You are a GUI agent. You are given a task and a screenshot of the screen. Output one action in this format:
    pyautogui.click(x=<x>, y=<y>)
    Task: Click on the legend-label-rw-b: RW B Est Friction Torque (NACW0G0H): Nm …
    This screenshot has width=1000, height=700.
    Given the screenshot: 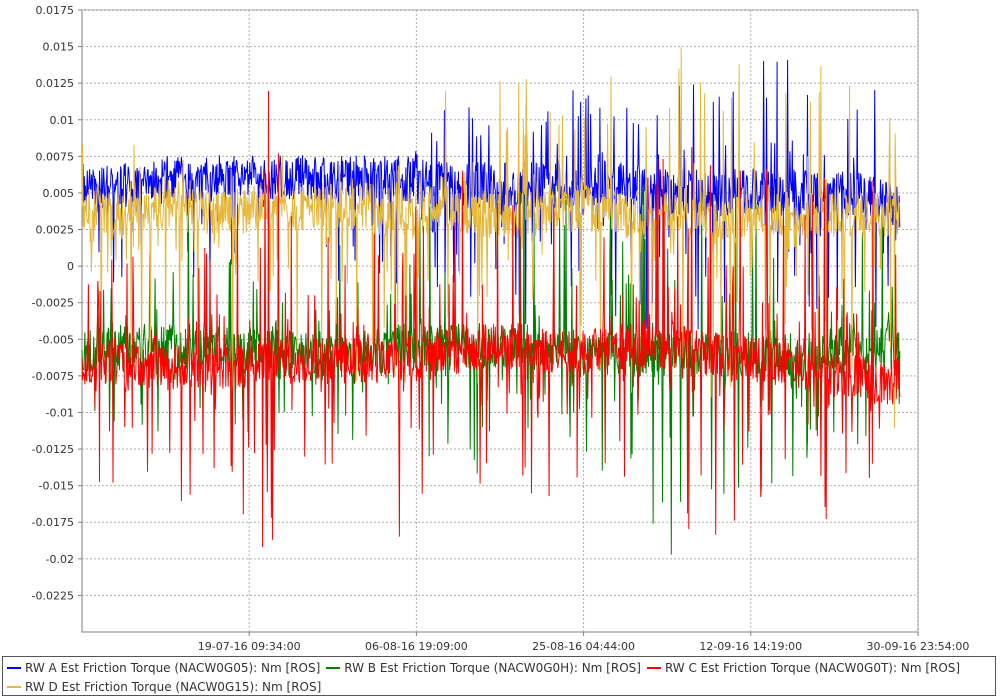 What is the action you would take?
    pyautogui.click(x=492, y=668)
    